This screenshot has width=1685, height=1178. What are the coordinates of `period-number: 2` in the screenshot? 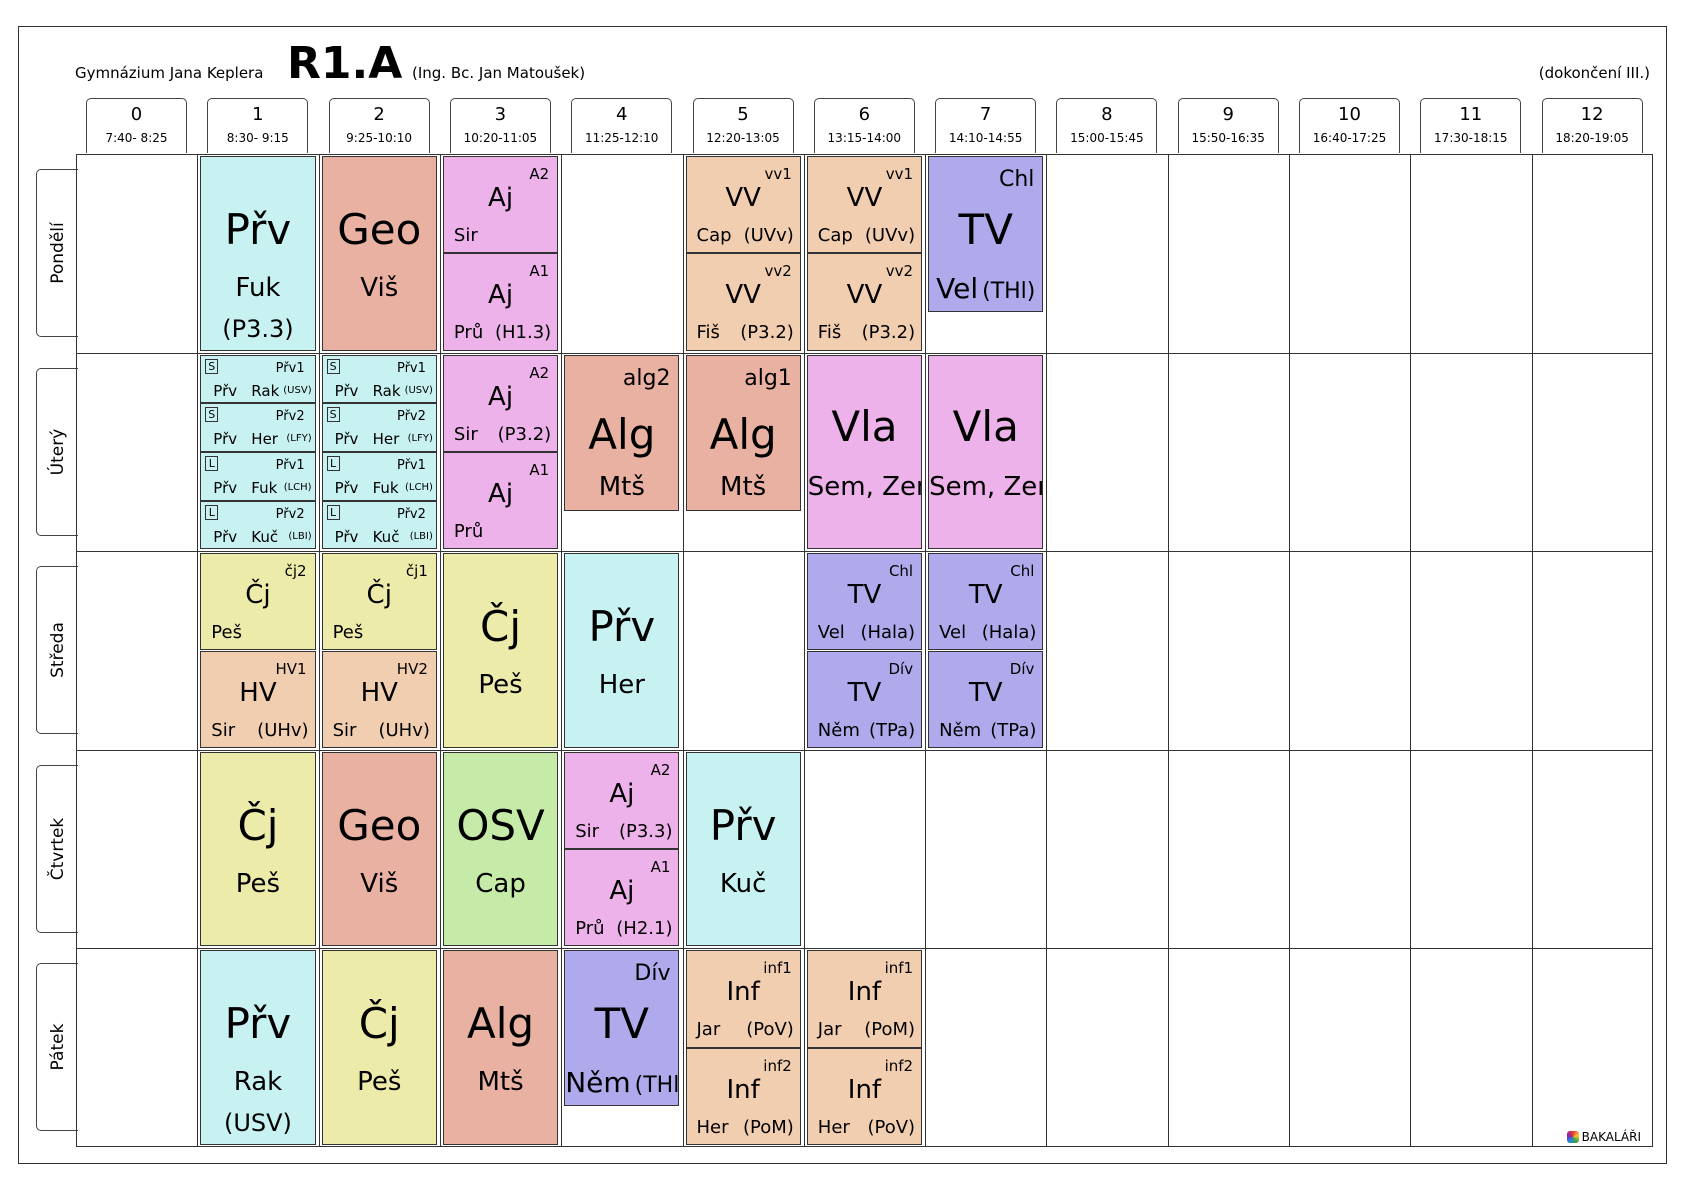 It's located at (379, 114).